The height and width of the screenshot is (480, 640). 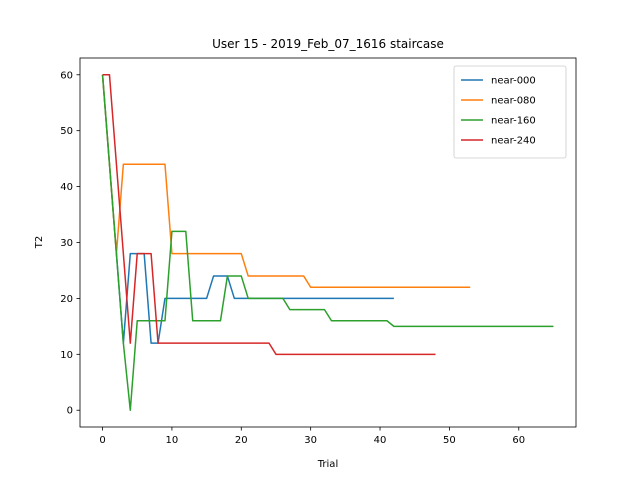 I want to click on x-tick-label: 30, so click(x=310, y=440).